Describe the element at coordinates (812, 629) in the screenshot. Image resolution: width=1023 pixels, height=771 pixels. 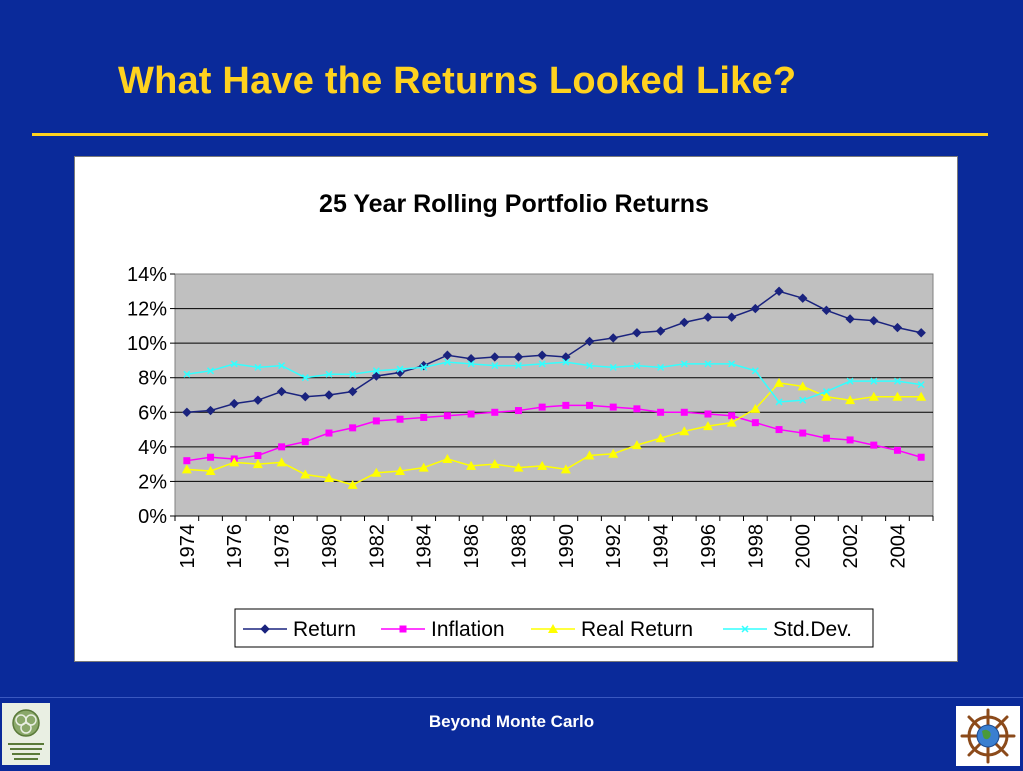
I see `legend-label-std-dev: Std.Dev.` at that location.